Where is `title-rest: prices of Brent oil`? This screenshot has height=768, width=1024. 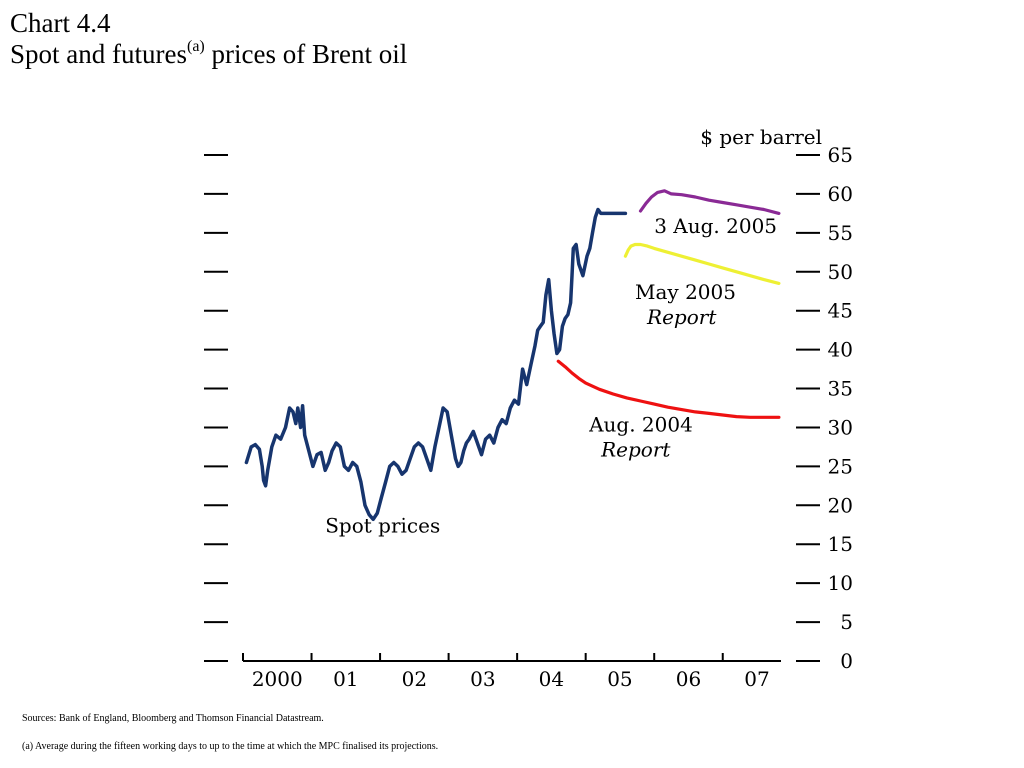
title-rest: prices of Brent oil is located at coordinates (306, 54).